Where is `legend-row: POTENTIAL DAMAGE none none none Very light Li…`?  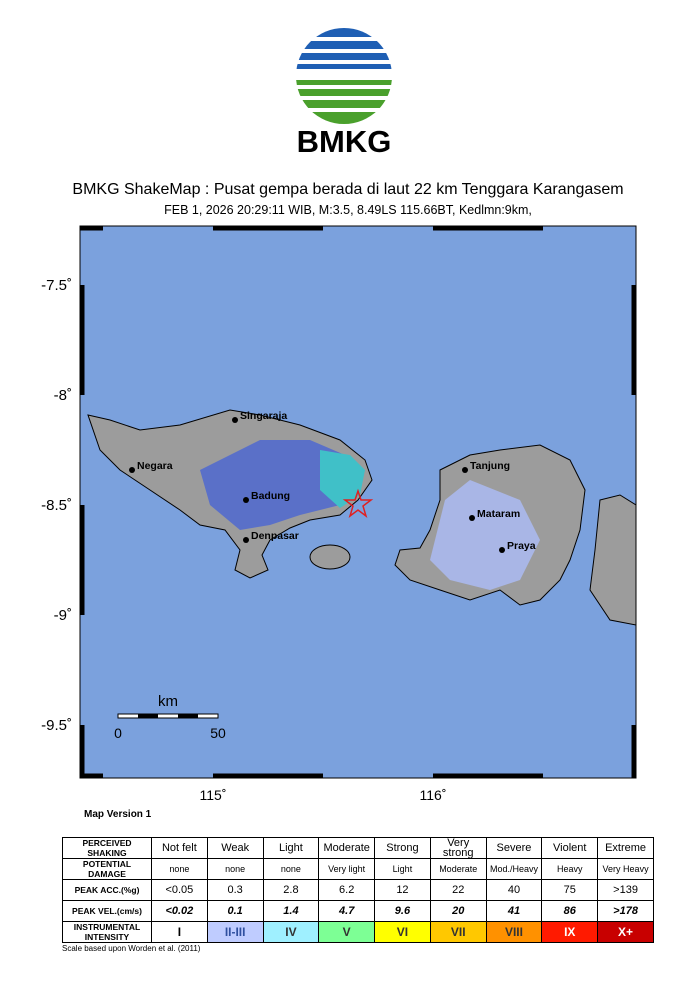 legend-row: POTENTIAL DAMAGE none none none Very light Li… is located at coordinates (358, 869).